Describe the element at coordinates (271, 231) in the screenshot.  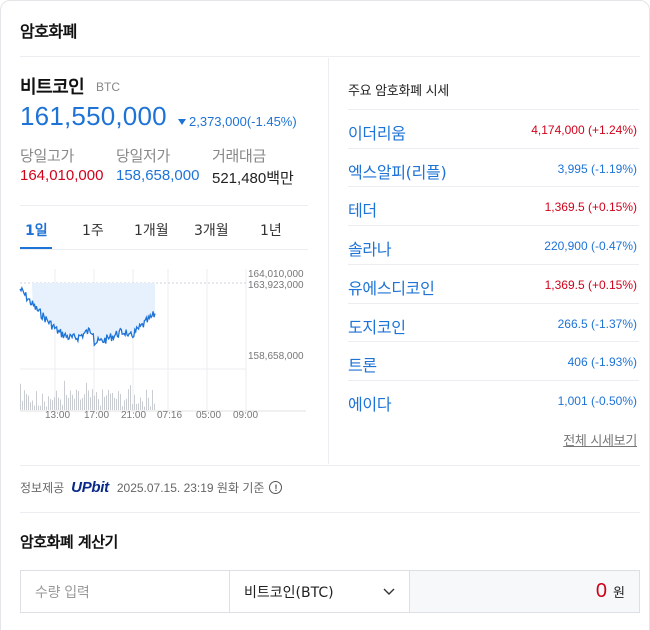
I see `tab-1y: 1년` at that location.